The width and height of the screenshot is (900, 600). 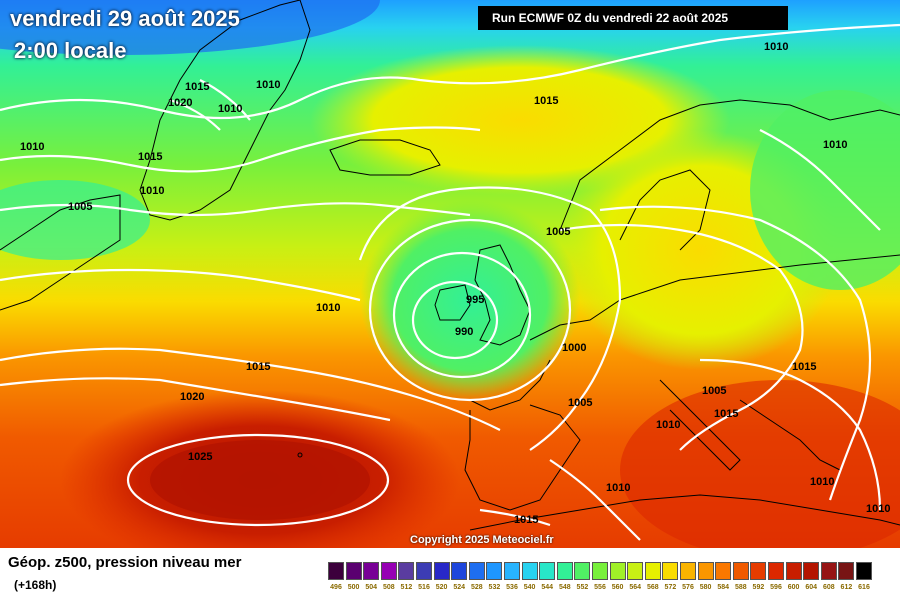 What do you see at coordinates (406, 587) in the screenshot?
I see `scale-tick-label: 512` at bounding box center [406, 587].